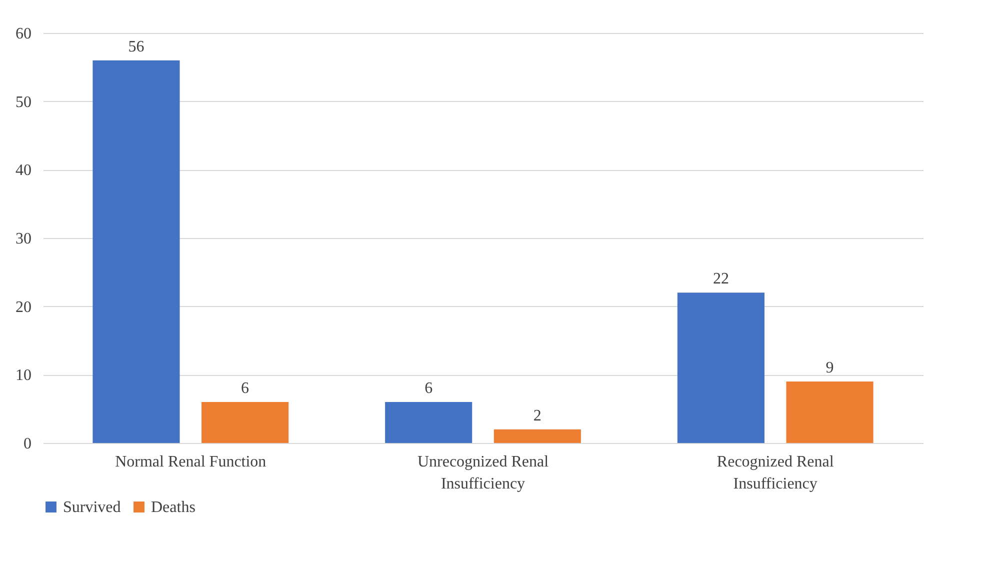  Describe the element at coordinates (24, 375) in the screenshot. I see `y-tick-label: 10` at that location.